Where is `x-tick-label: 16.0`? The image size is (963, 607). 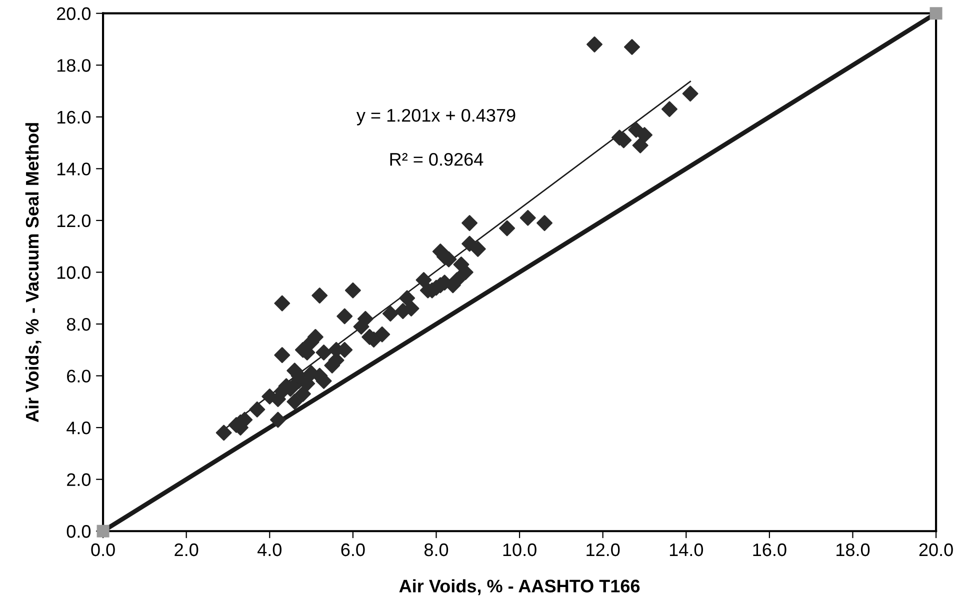 x-tick-label: 16.0 is located at coordinates (769, 549).